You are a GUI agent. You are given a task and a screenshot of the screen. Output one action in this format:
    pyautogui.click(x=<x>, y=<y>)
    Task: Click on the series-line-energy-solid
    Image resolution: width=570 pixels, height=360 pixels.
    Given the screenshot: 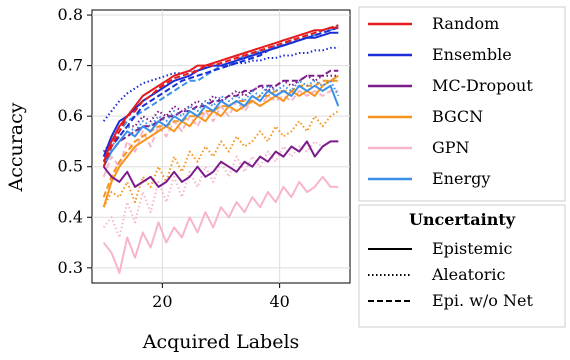 What is the action you would take?
    pyautogui.click(x=221, y=126)
    